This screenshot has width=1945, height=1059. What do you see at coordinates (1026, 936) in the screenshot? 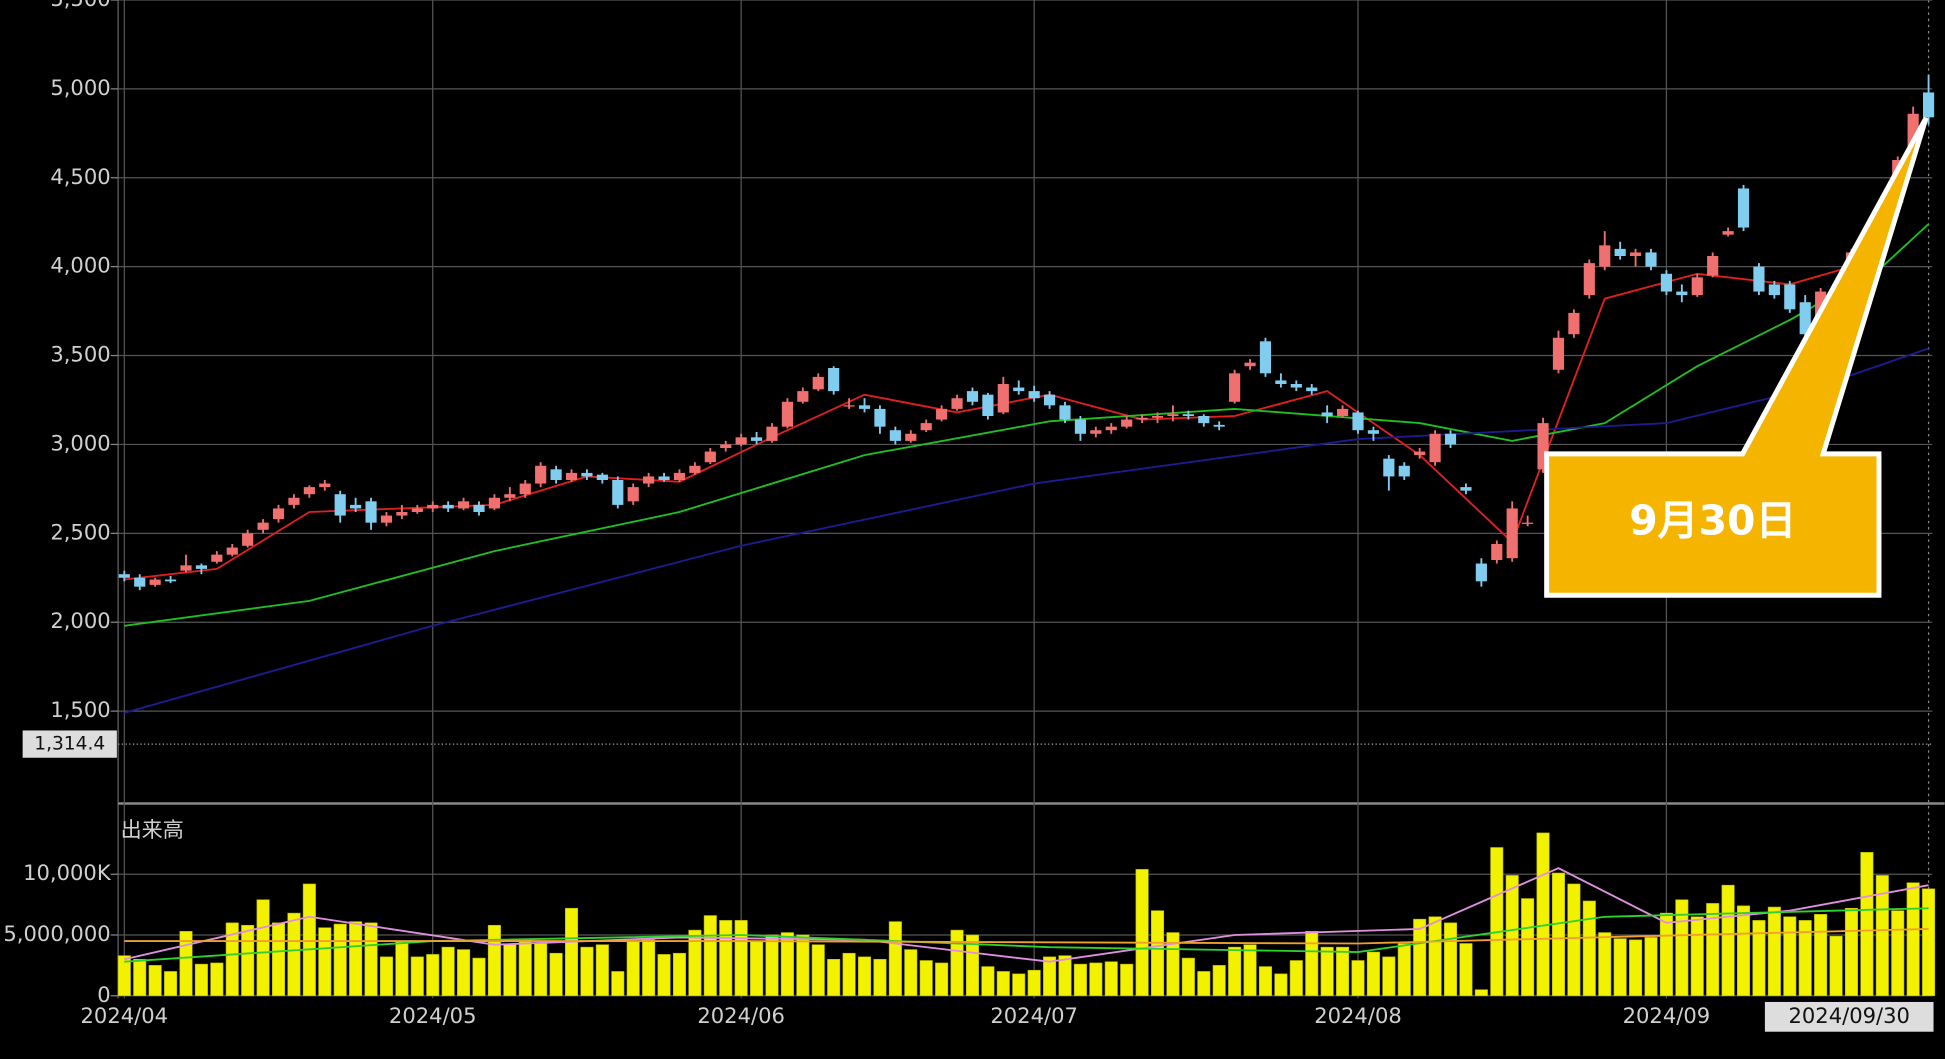
I see `moving-average-line` at bounding box center [1026, 936].